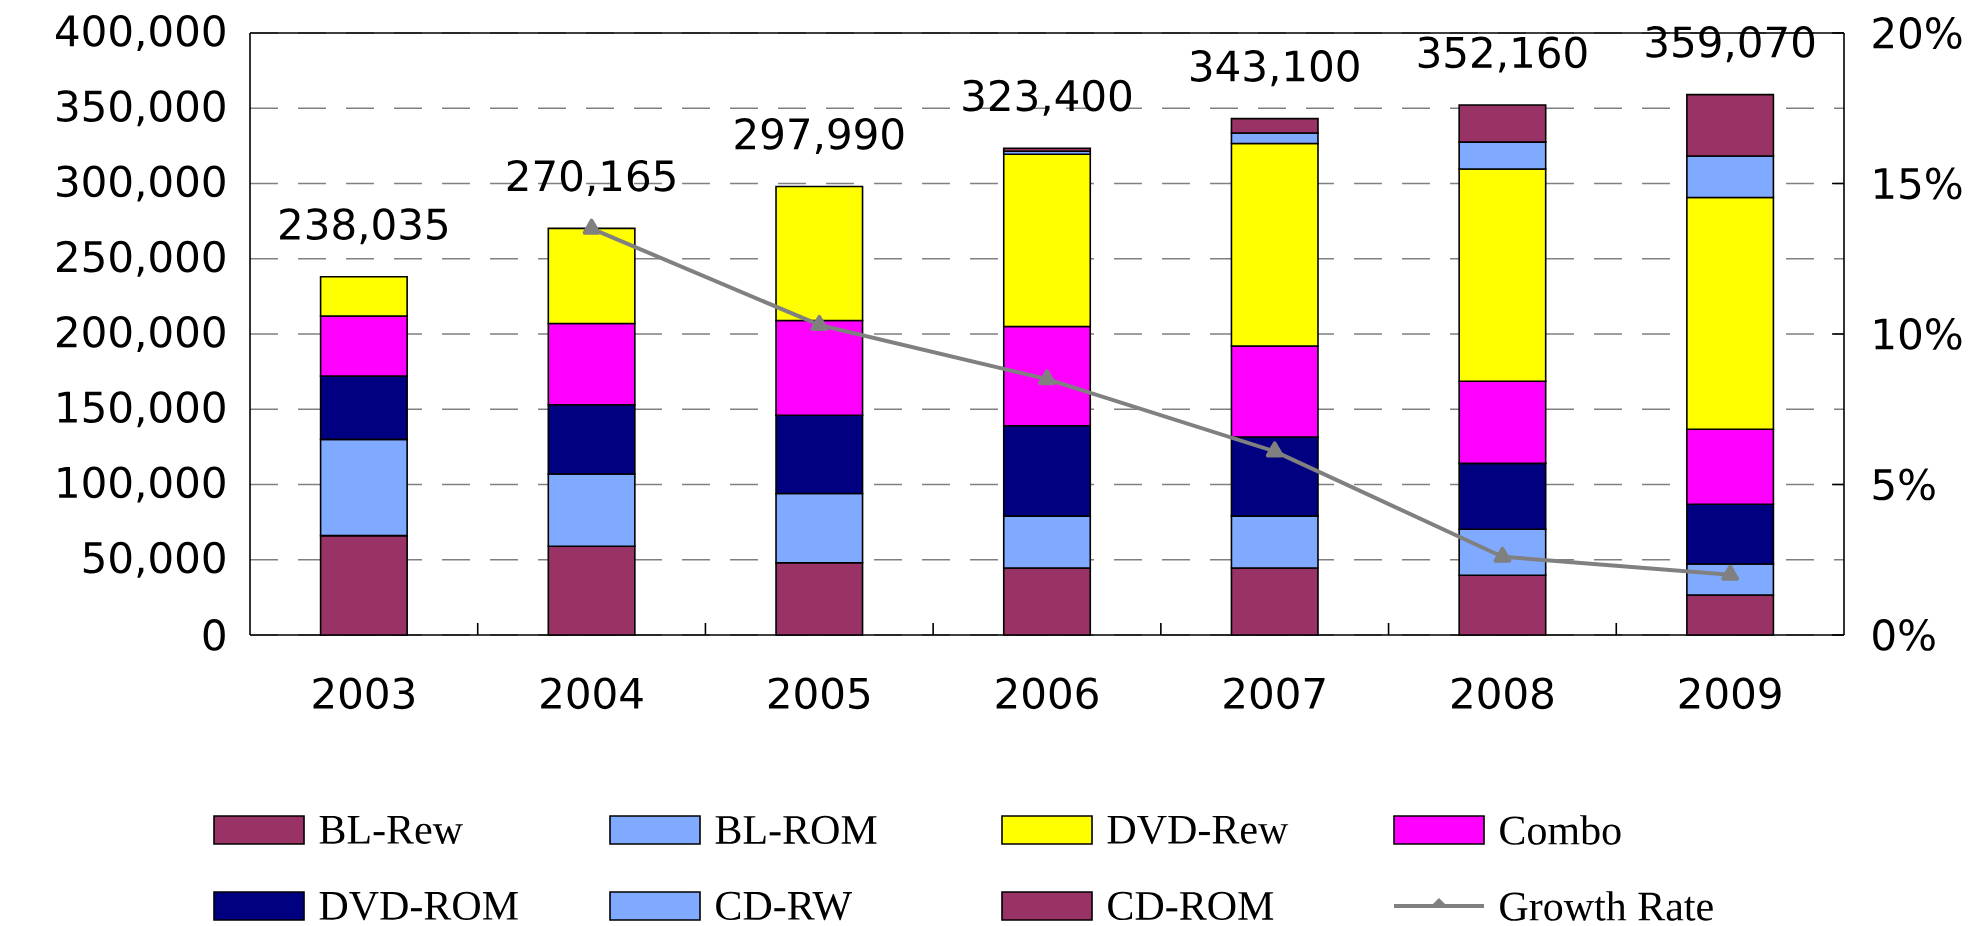 This screenshot has width=1982, height=926. What do you see at coordinates (1047, 693) in the screenshot?
I see `x-tick-label: 2006` at bounding box center [1047, 693].